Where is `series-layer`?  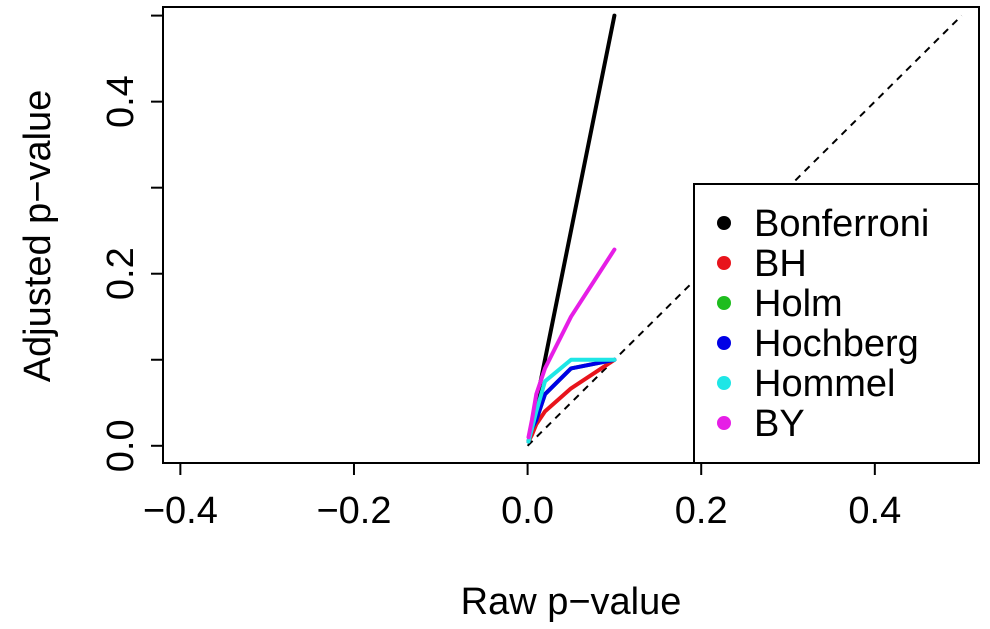
series-layer is located at coordinates (571, 228).